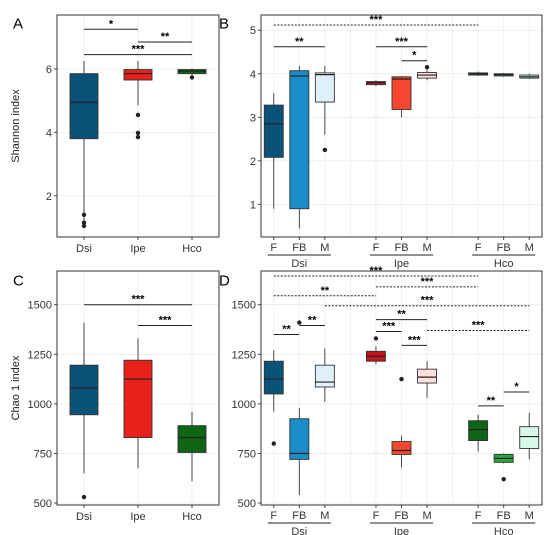 Image resolution: width=550 pixels, height=535 pixels. What do you see at coordinates (137, 127) in the screenshot?
I see `panel-a` at bounding box center [137, 127].